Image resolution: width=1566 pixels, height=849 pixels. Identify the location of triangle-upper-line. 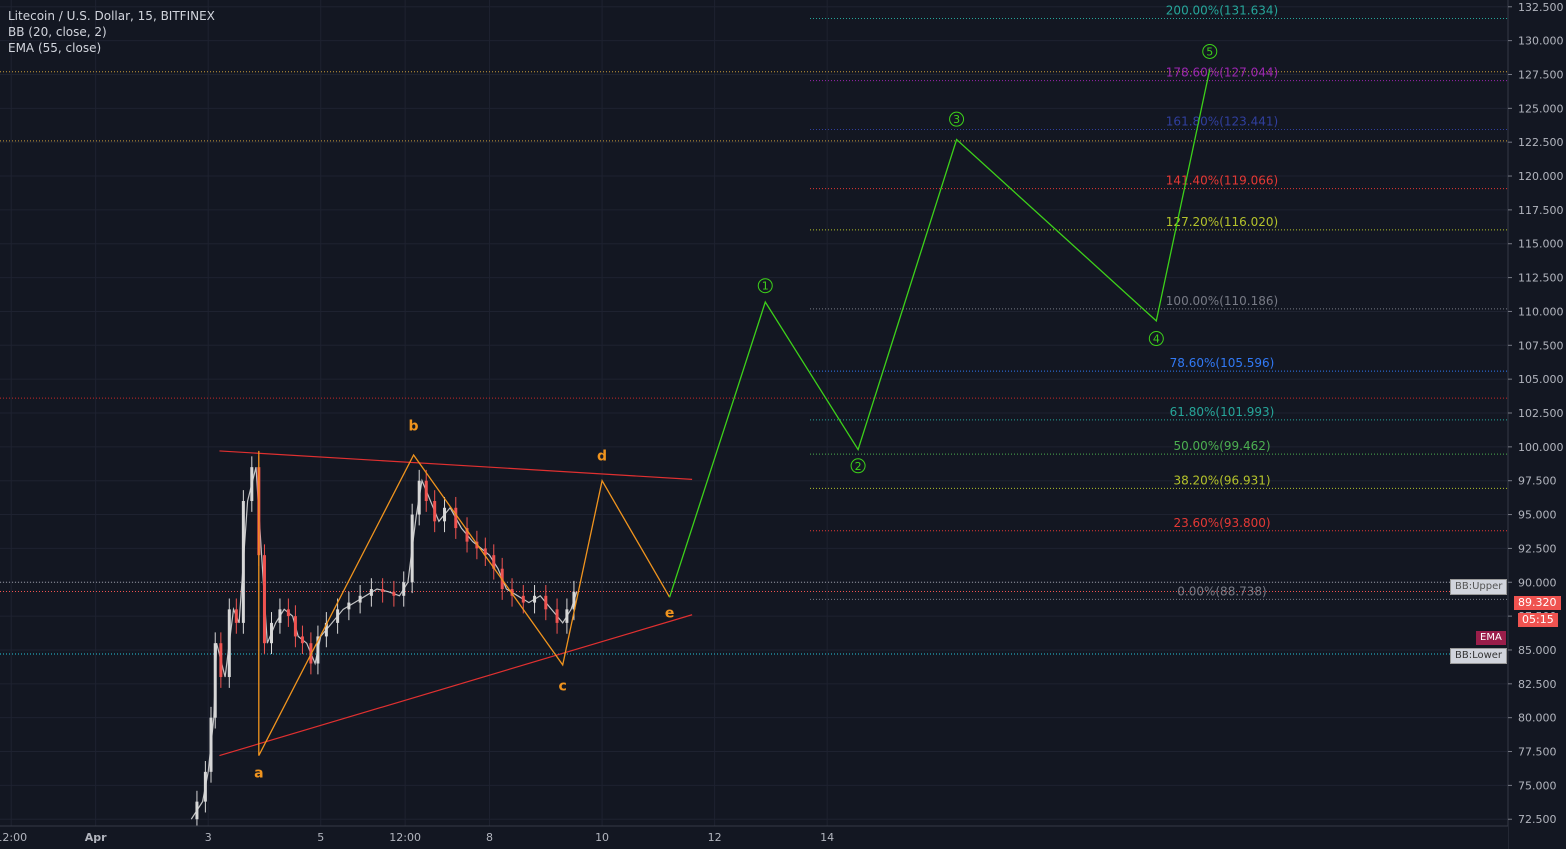
(456, 465).